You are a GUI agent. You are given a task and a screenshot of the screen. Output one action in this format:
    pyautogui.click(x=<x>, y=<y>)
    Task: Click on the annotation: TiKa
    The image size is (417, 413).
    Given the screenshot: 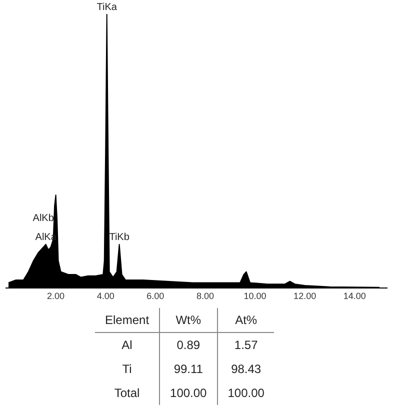 What is the action you would take?
    pyautogui.click(x=107, y=7)
    